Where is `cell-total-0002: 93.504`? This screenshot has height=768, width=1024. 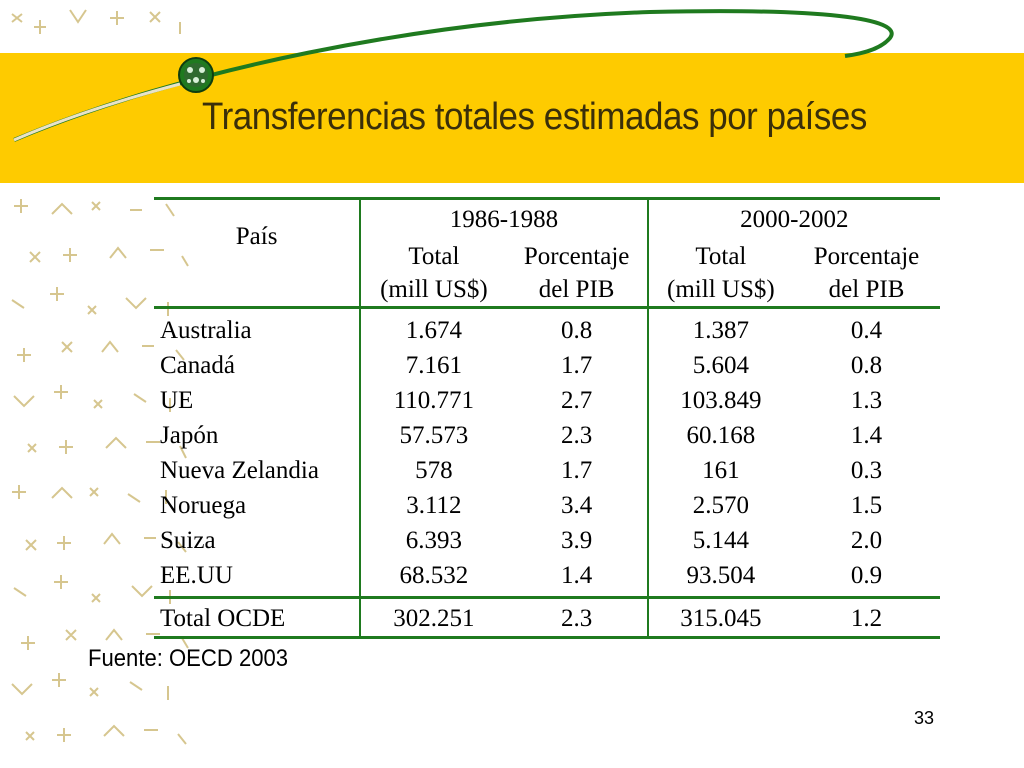 cell-total-0002: 93.504 is located at coordinates (720, 578).